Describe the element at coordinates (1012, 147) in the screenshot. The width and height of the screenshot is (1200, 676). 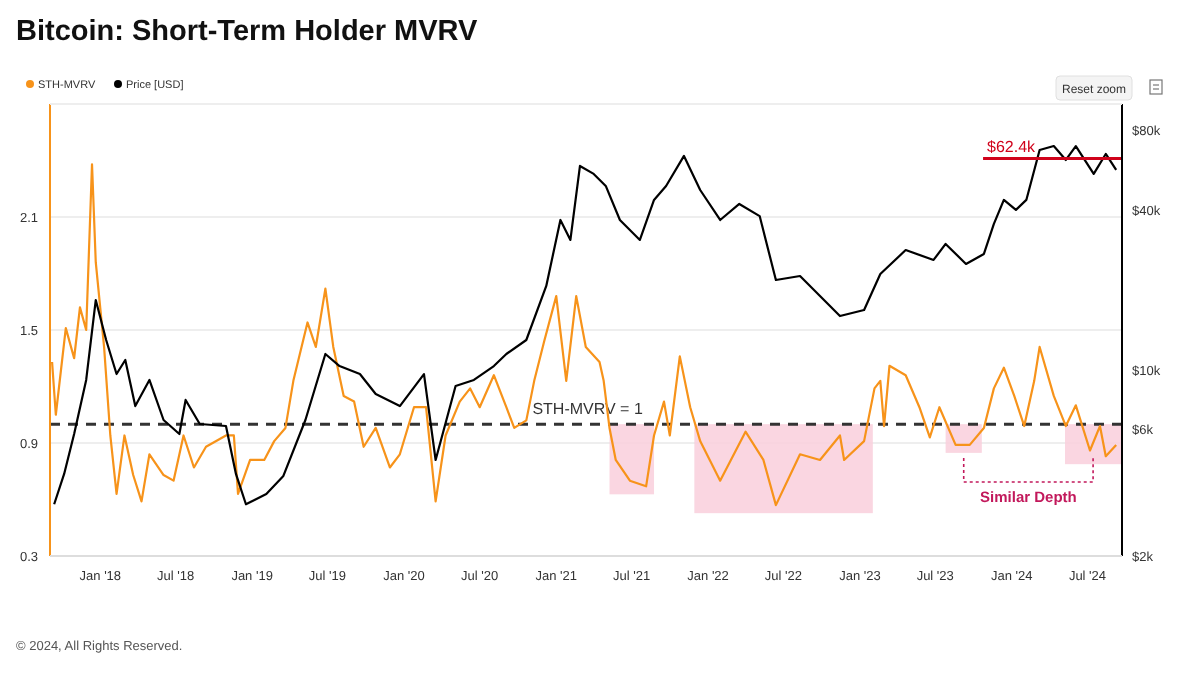
I see `series-label: $62.4k` at that location.